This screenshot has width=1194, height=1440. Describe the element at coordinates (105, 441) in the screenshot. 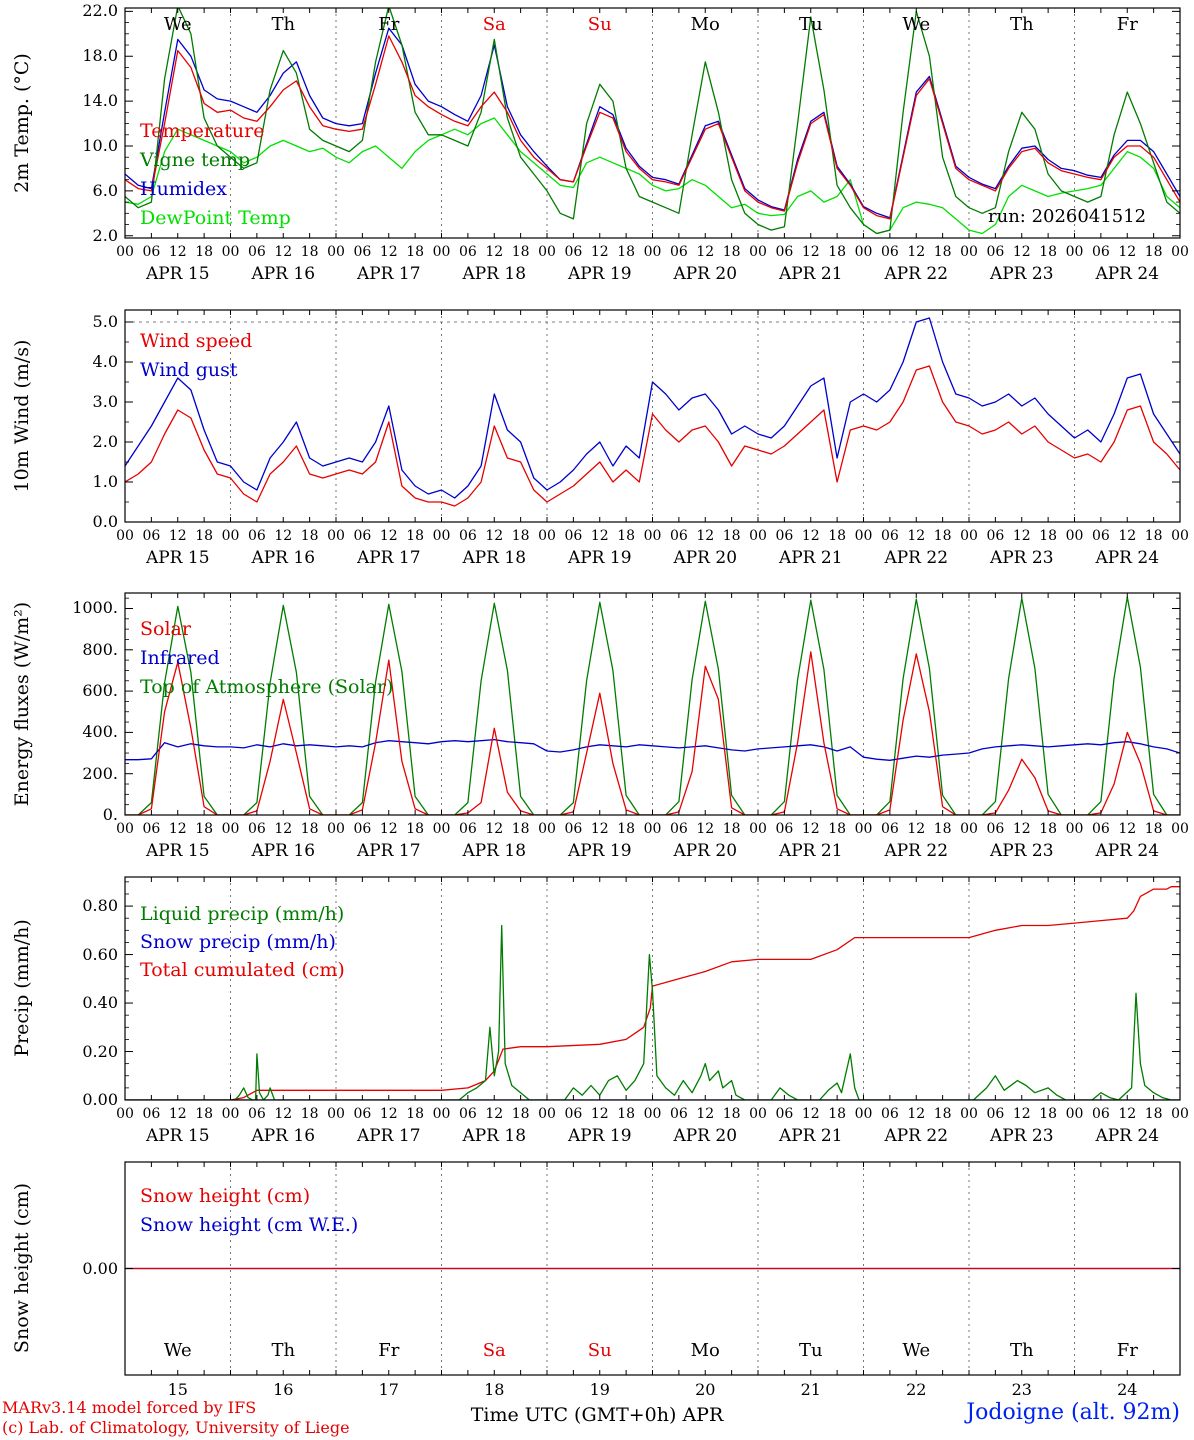

I see `y-tick-label: 2.0` at that location.